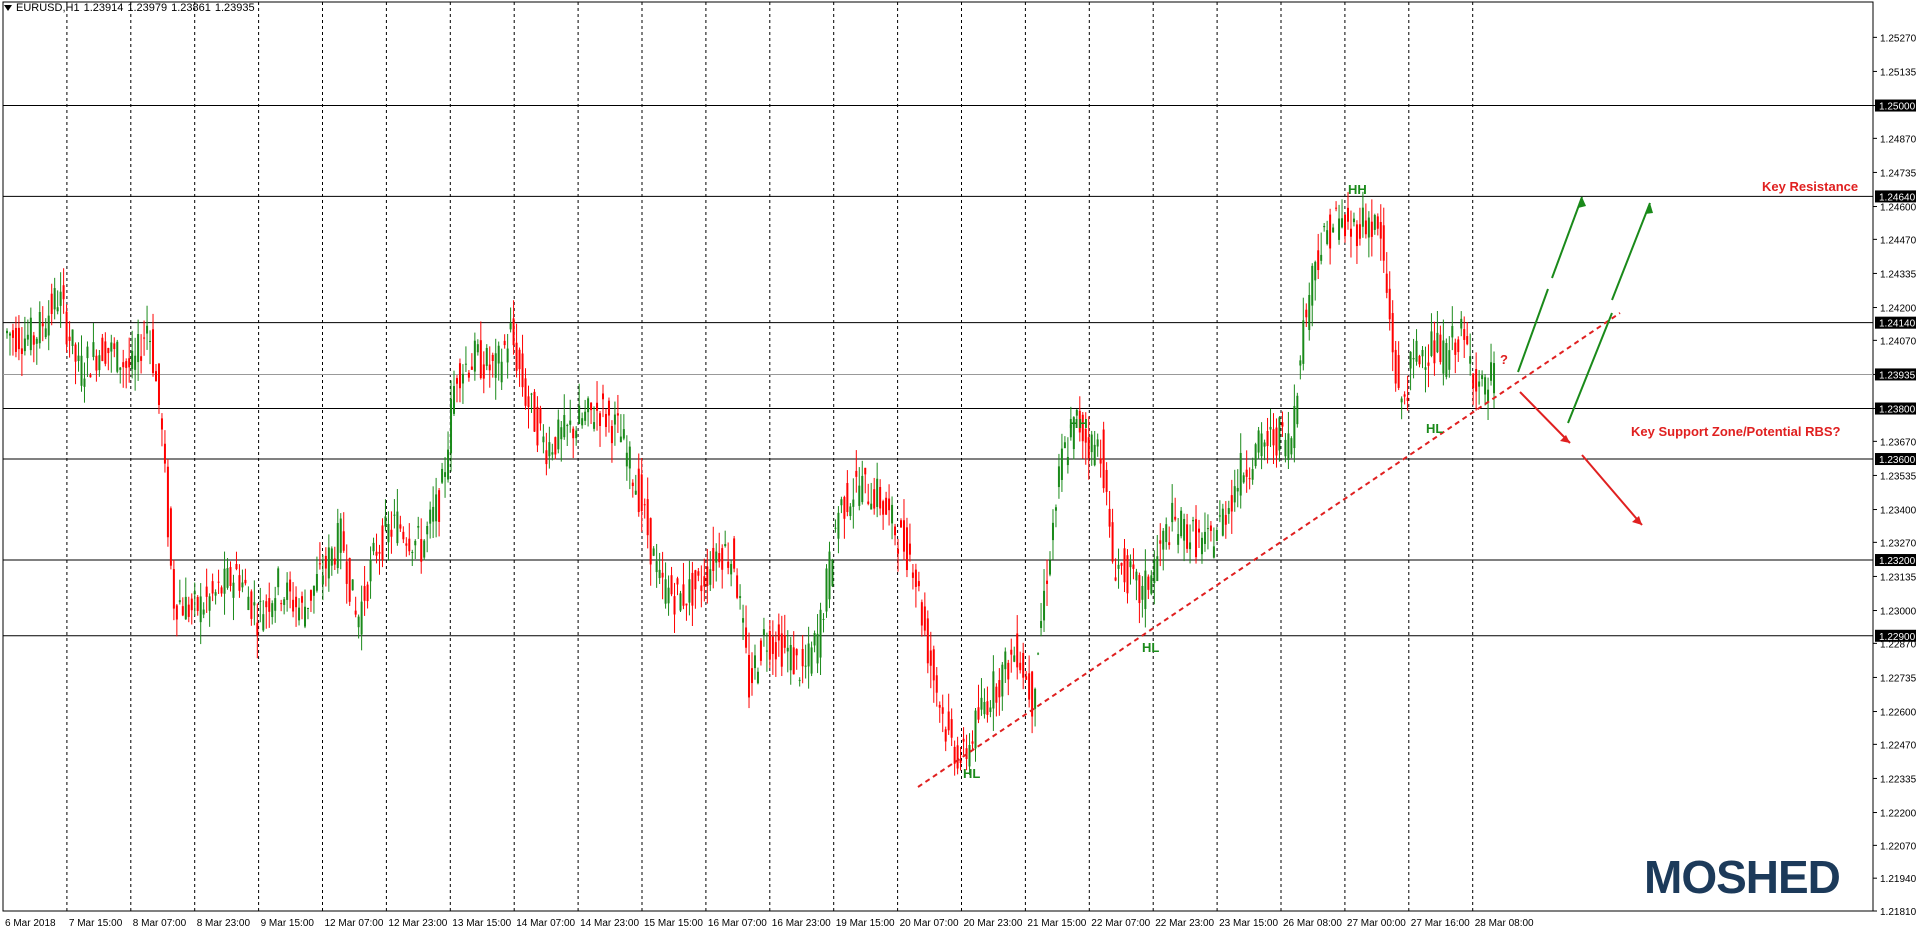 Image resolution: width=1916 pixels, height=934 pixels. What do you see at coordinates (737, 923) in the screenshot?
I see `time-tick-label: 16 Mar 07:00` at bounding box center [737, 923].